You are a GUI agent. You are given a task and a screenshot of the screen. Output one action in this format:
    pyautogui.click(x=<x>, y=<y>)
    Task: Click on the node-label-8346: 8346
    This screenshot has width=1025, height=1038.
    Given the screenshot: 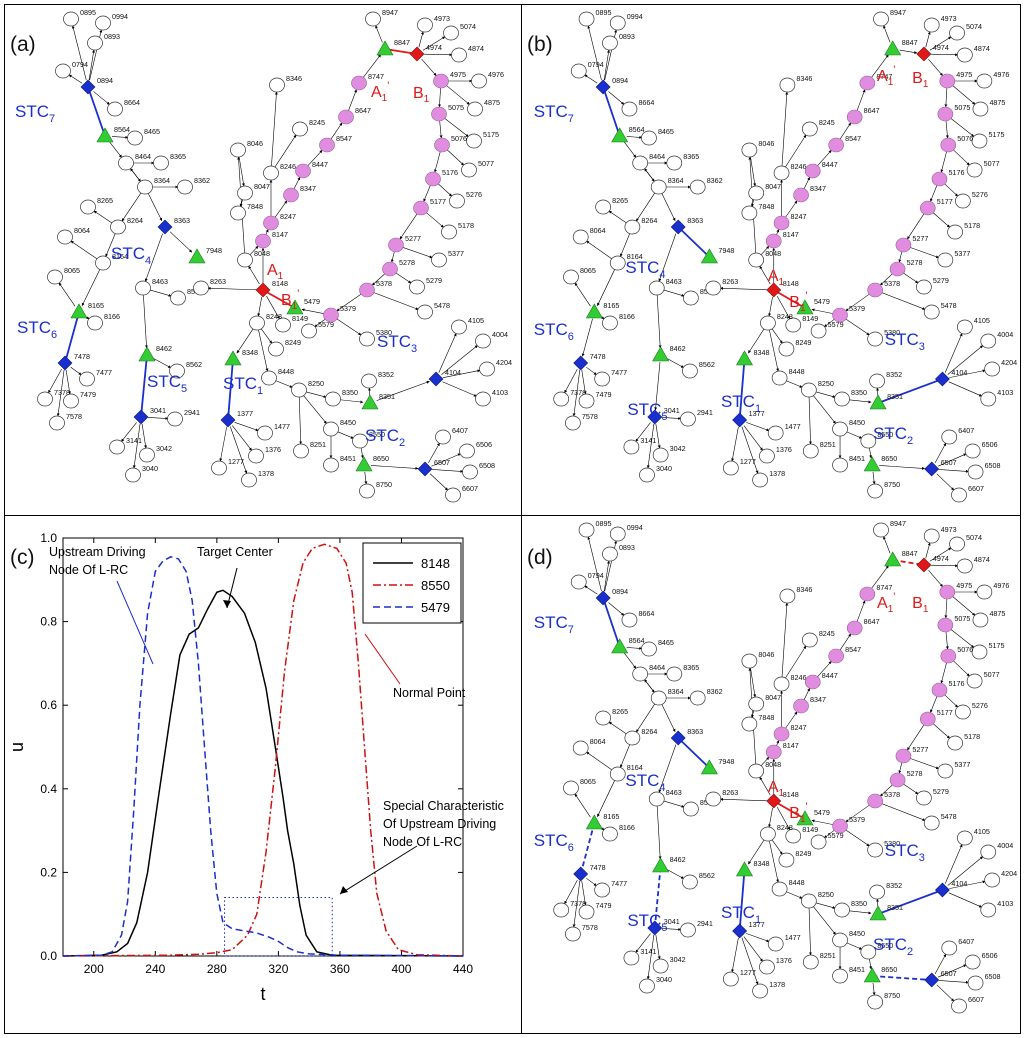 What is the action you would take?
    pyautogui.click(x=804, y=589)
    